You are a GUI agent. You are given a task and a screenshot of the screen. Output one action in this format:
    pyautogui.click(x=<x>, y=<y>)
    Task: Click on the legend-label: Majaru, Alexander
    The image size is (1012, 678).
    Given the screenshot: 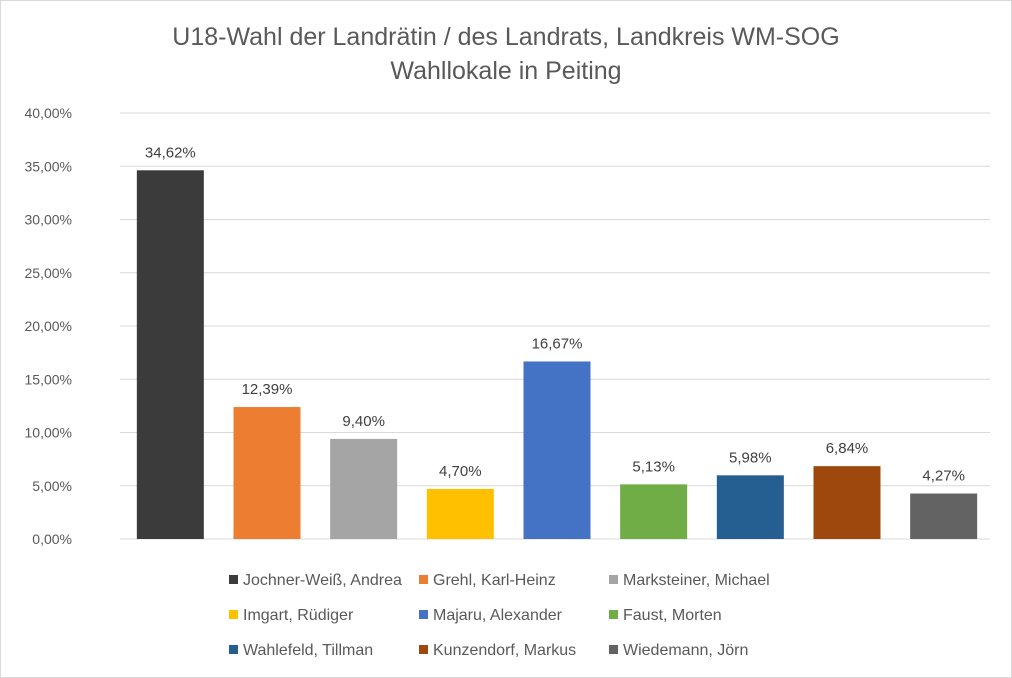 What is the action you would take?
    pyautogui.click(x=498, y=615)
    